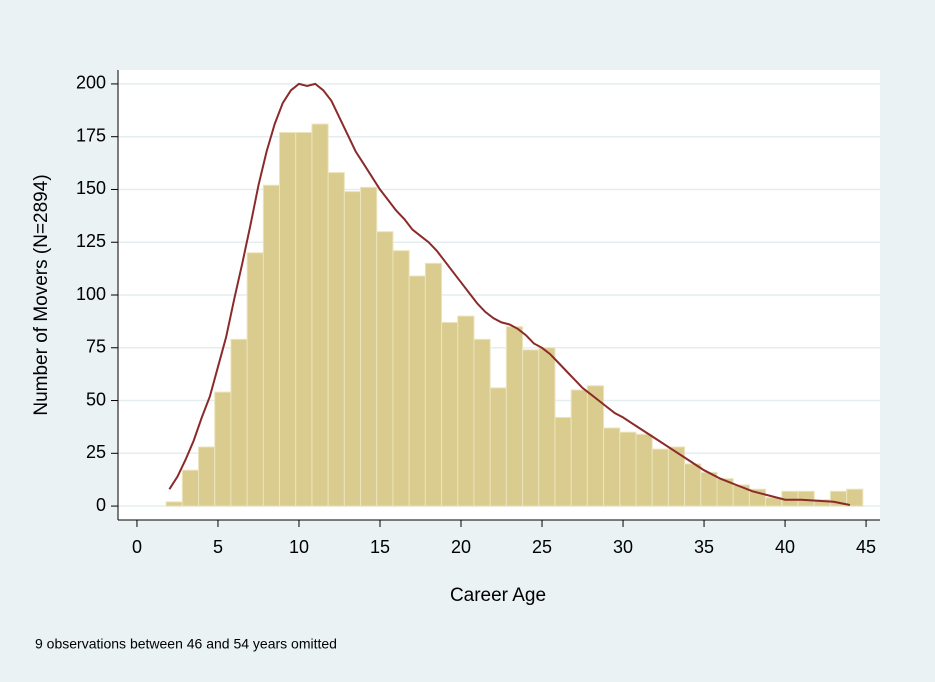 The image size is (935, 682). I want to click on y-tick-label: 25, so click(96, 452).